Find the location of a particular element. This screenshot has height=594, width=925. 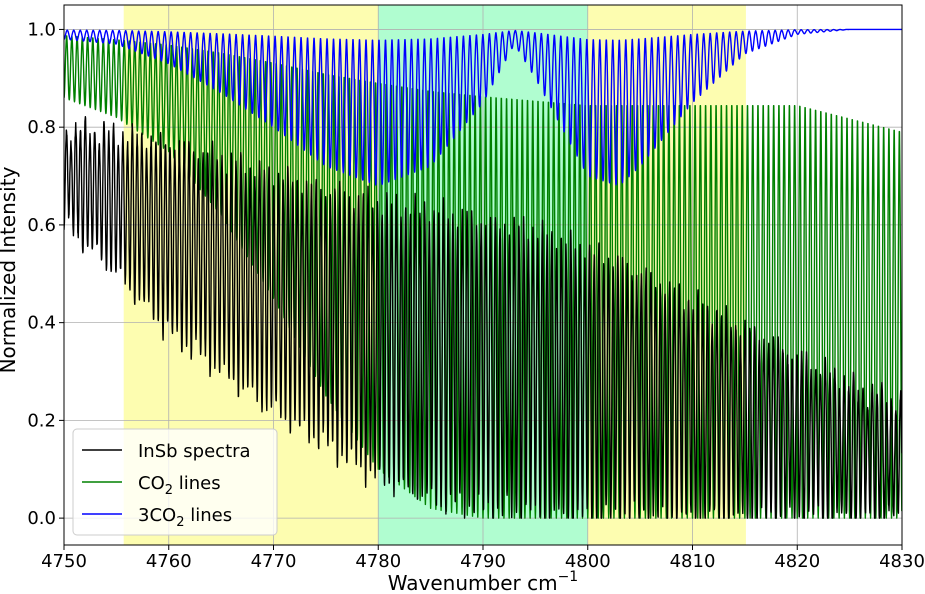

x-tick-label: 4830 is located at coordinates (902, 561).